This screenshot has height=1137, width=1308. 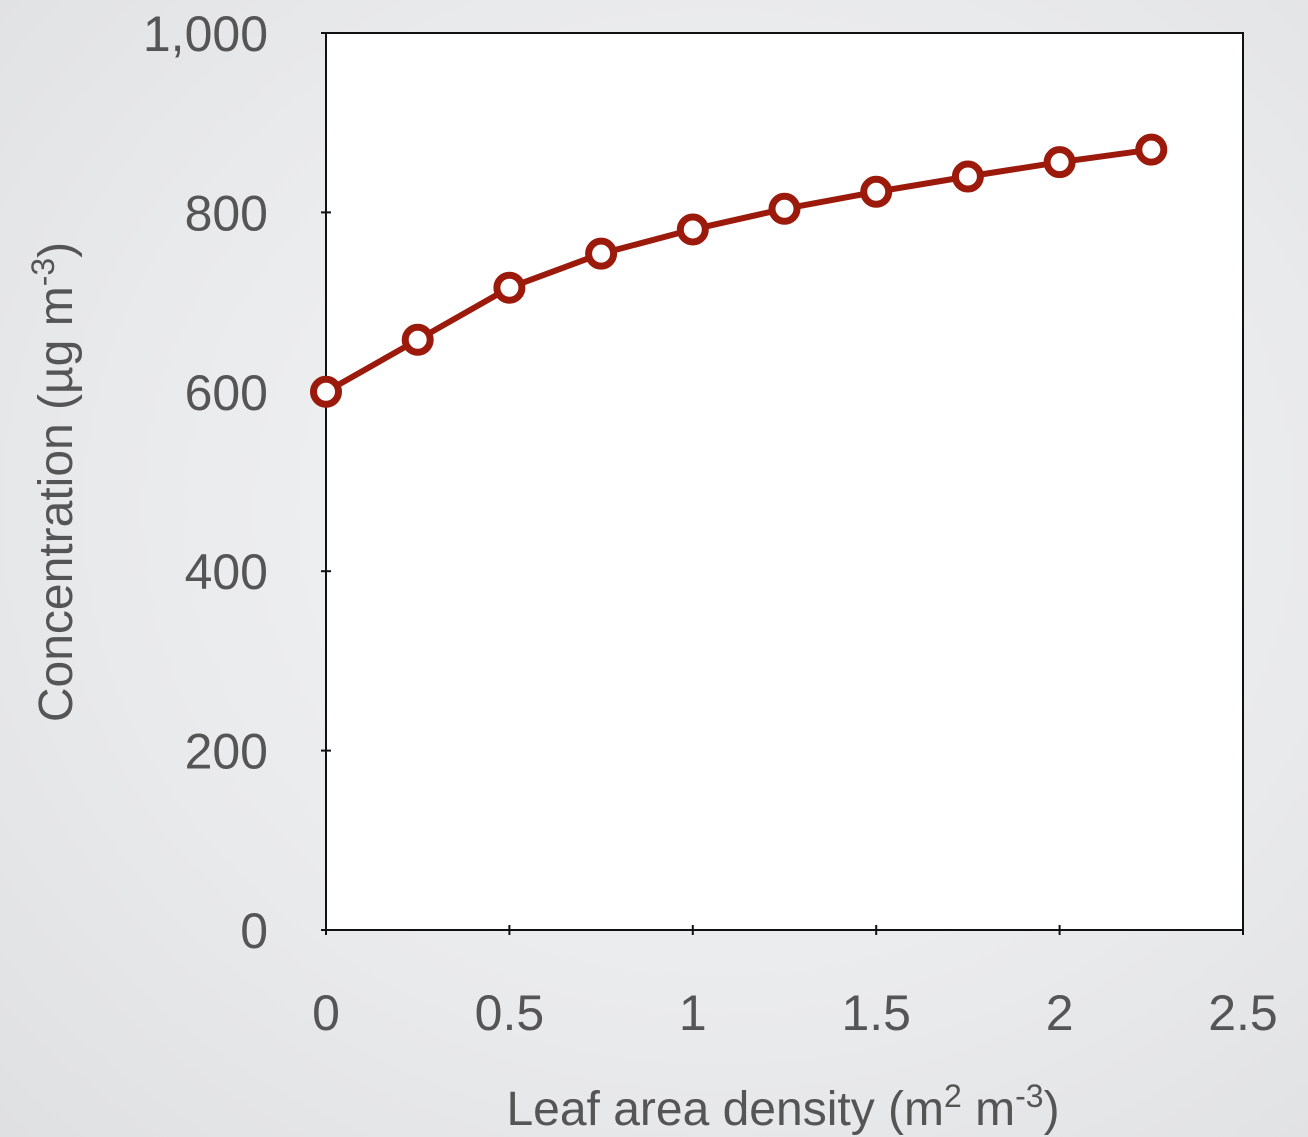 What do you see at coordinates (1060, 1013) in the screenshot?
I see `x-tick-label: 2` at bounding box center [1060, 1013].